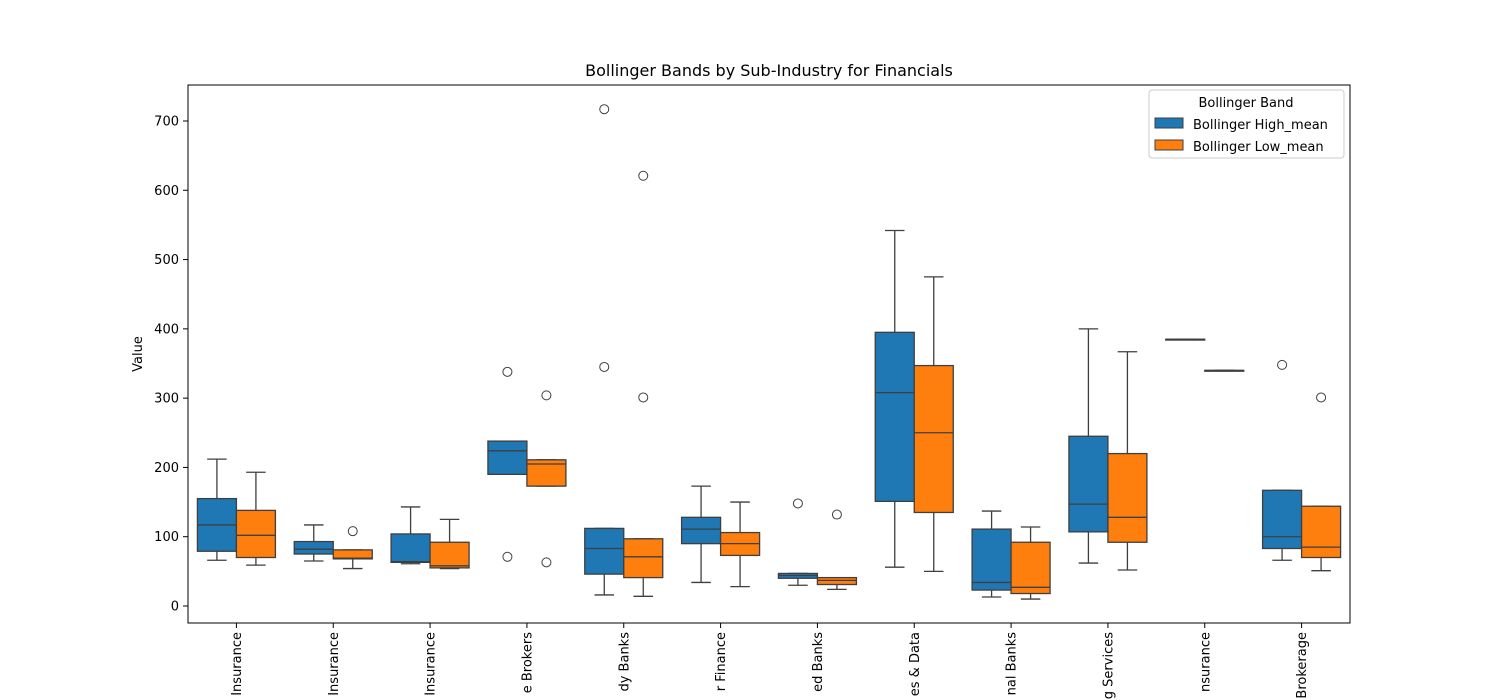  What do you see at coordinates (915, 664) in the screenshot?
I see `x-tick-label: es & Data` at bounding box center [915, 664].